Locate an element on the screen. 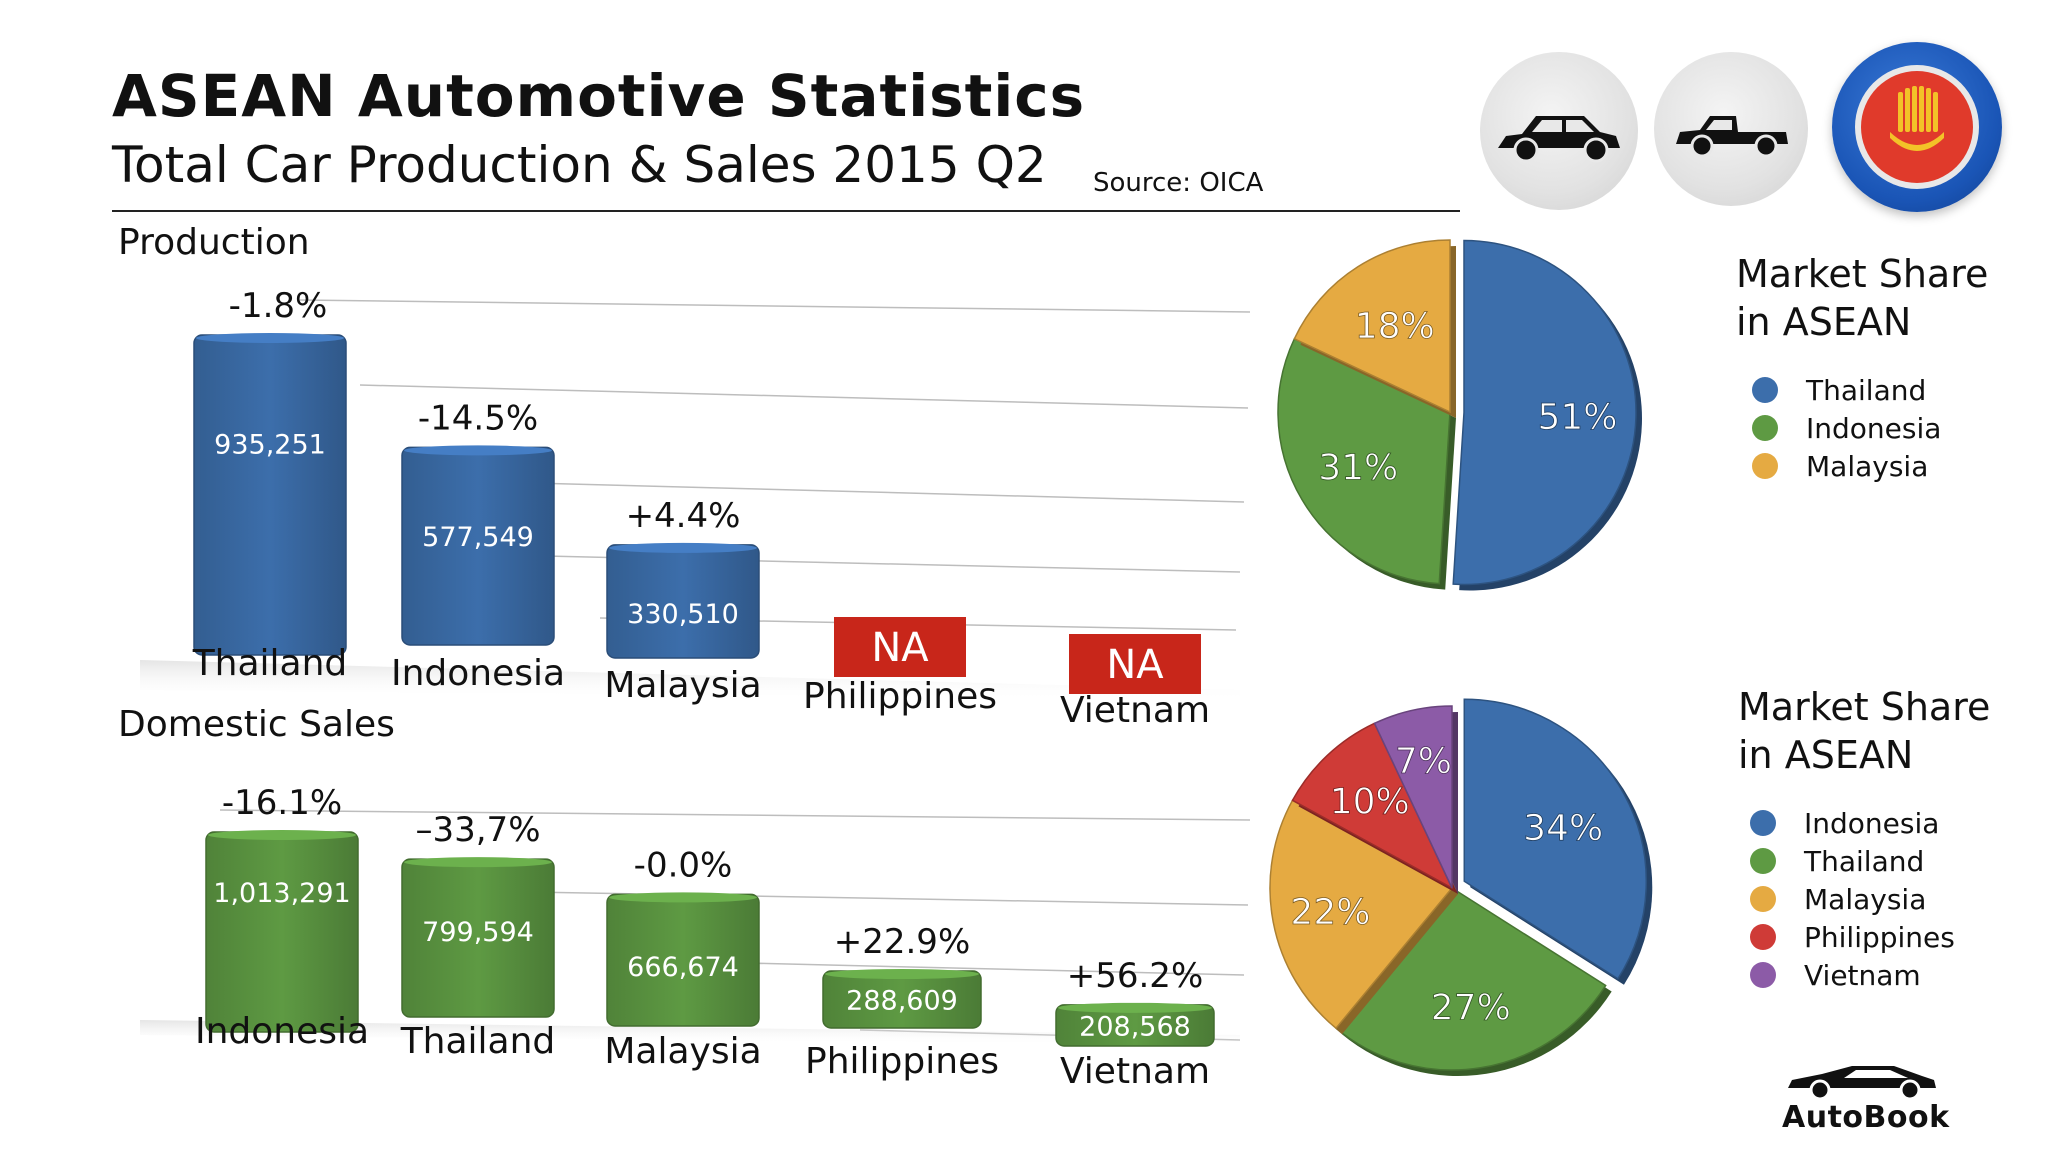 This screenshot has height=1175, width=2048. pie1-legend: Thailand Indonesia Malaysia is located at coordinates (1846, 428).